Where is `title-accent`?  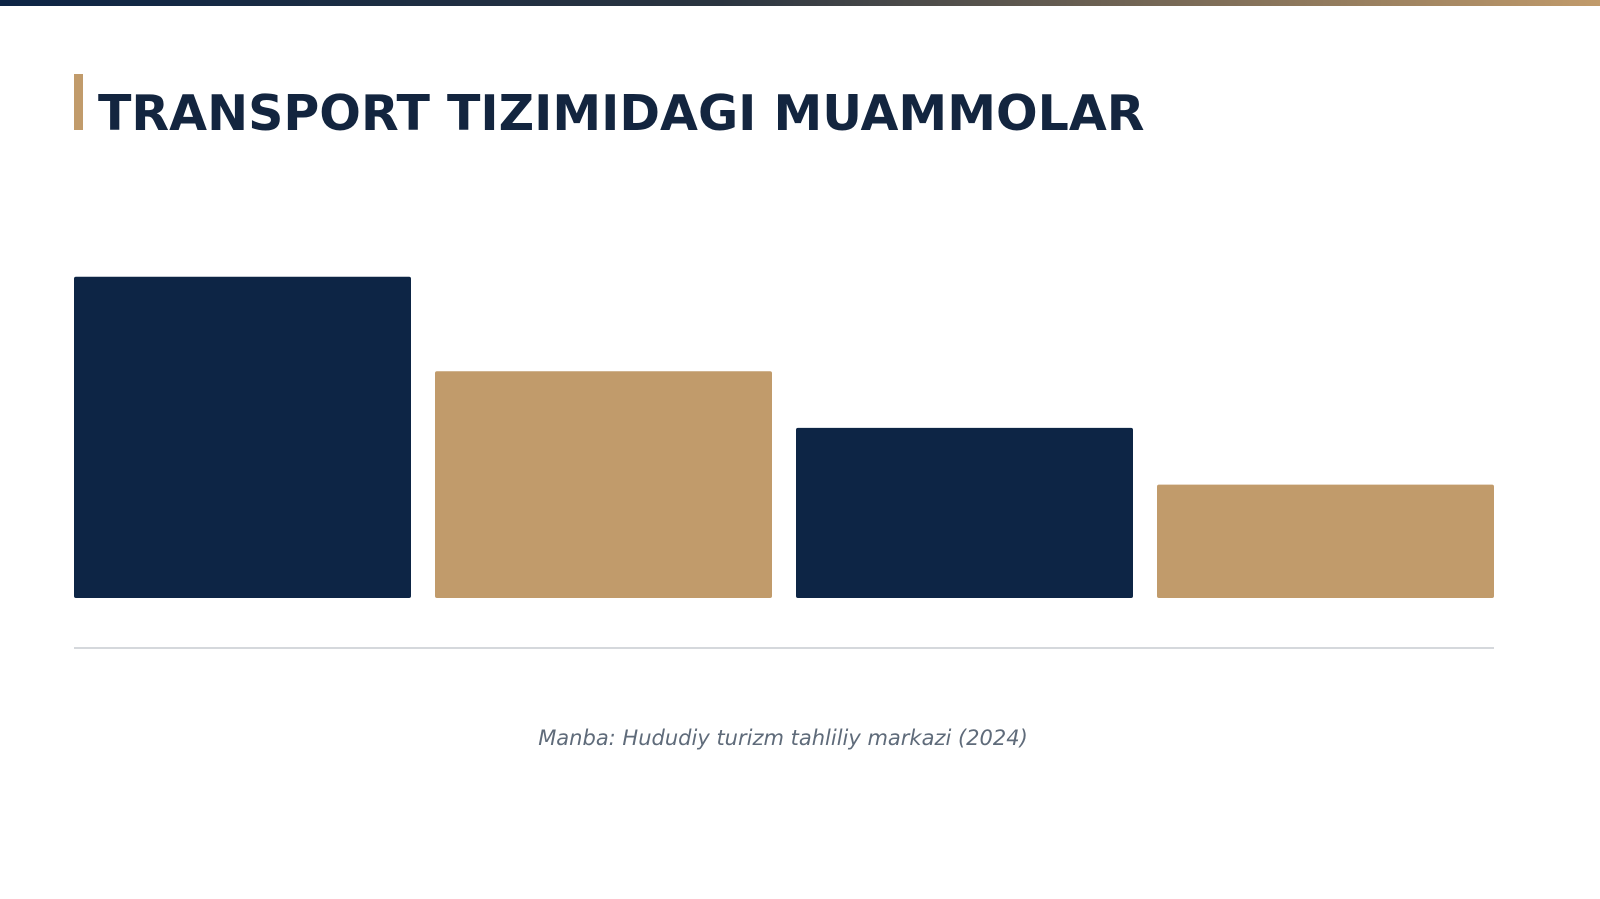 title-accent is located at coordinates (78, 102).